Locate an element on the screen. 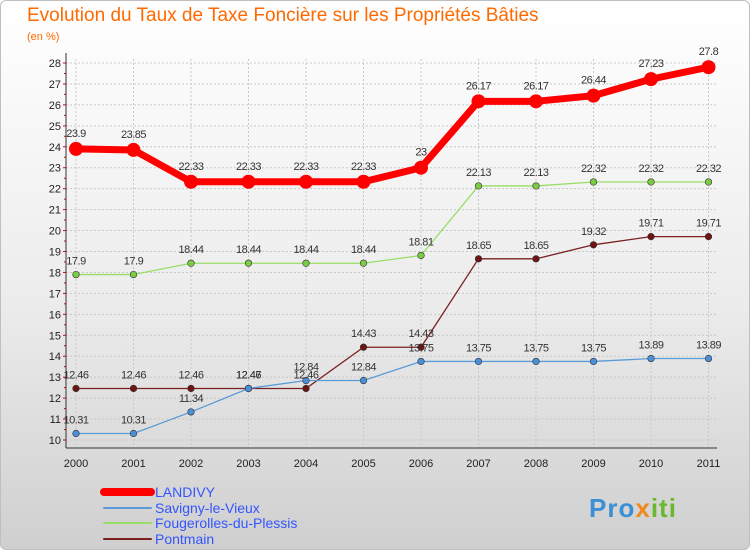  y-tick-label: 16 is located at coordinates (55, 315).